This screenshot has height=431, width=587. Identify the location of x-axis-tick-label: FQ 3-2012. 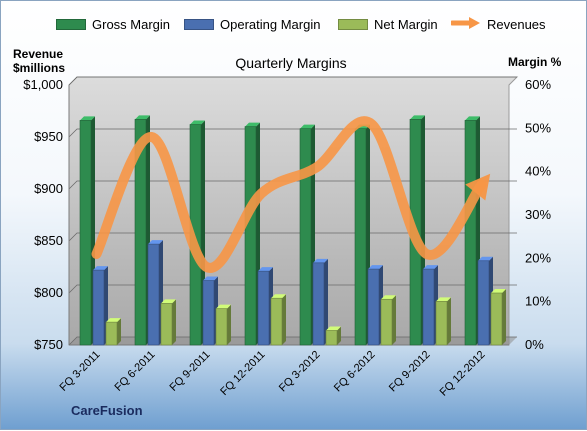
(300, 372).